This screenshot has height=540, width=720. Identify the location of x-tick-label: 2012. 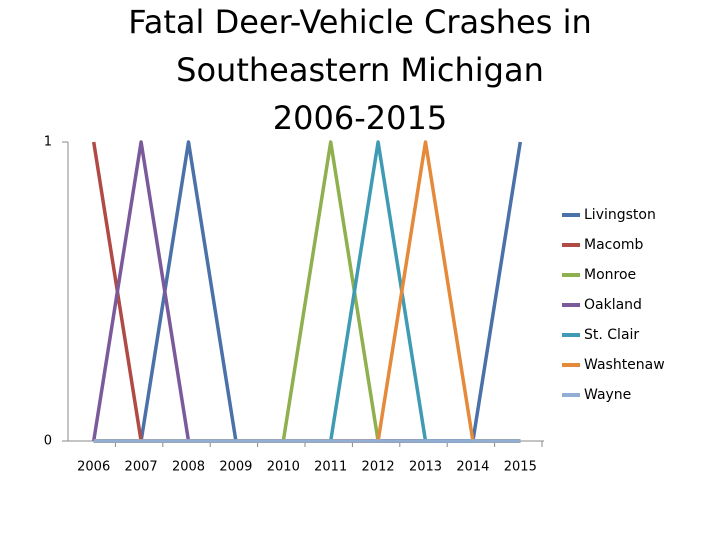
(378, 467).